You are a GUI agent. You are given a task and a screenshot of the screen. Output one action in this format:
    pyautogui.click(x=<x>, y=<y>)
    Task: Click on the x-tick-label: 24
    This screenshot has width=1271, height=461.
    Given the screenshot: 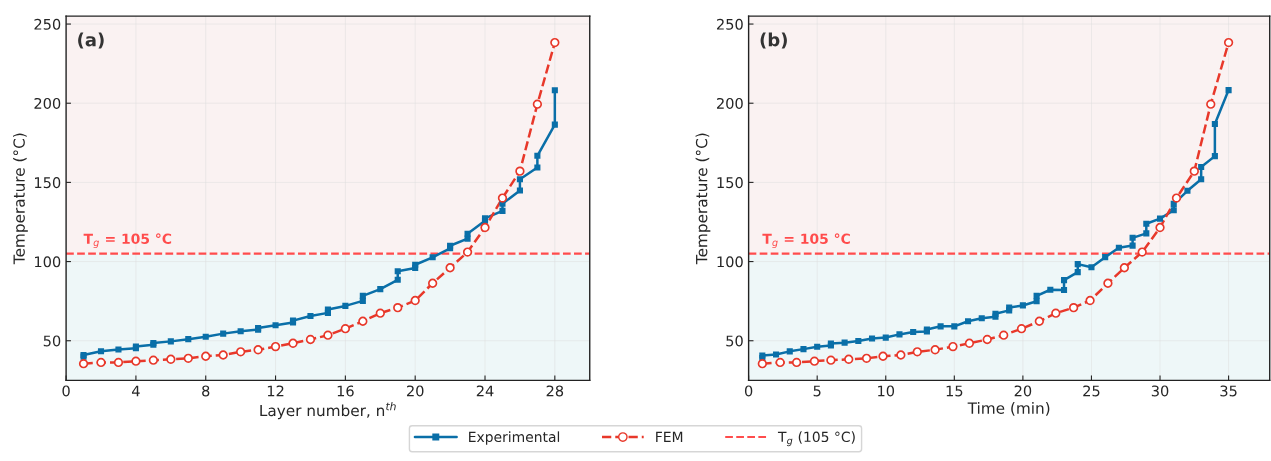 What is the action you would take?
    pyautogui.click(x=485, y=391)
    